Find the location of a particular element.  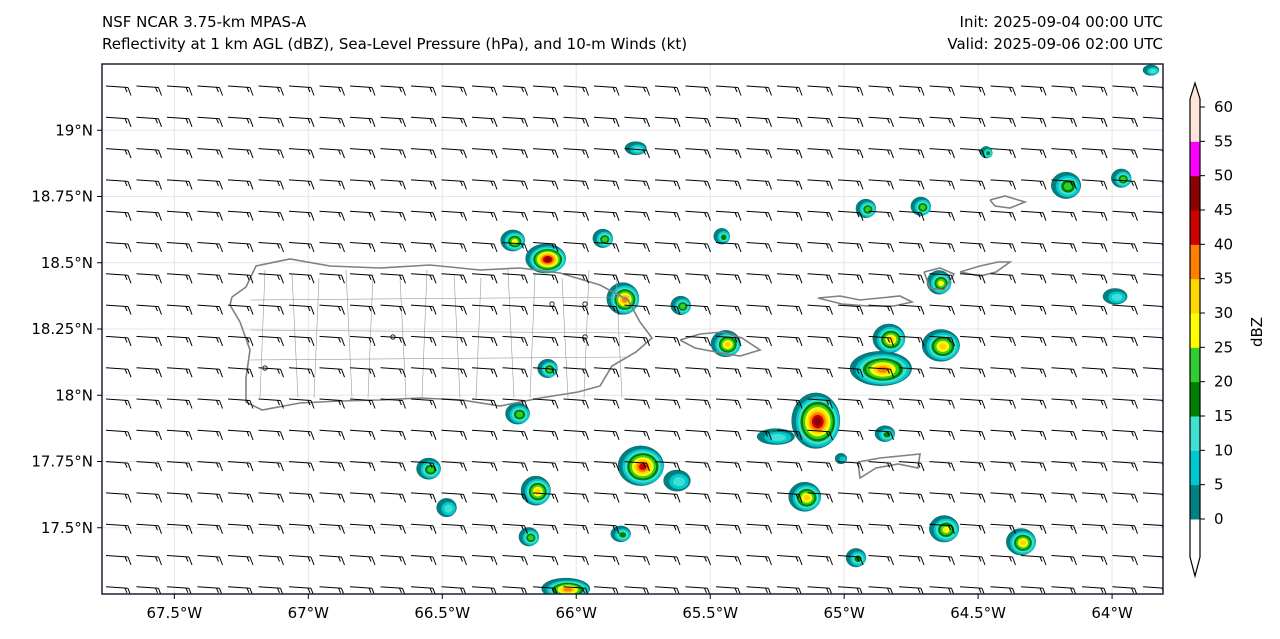

reflectivity-contour-45dbz is located at coordinates (818, 421).